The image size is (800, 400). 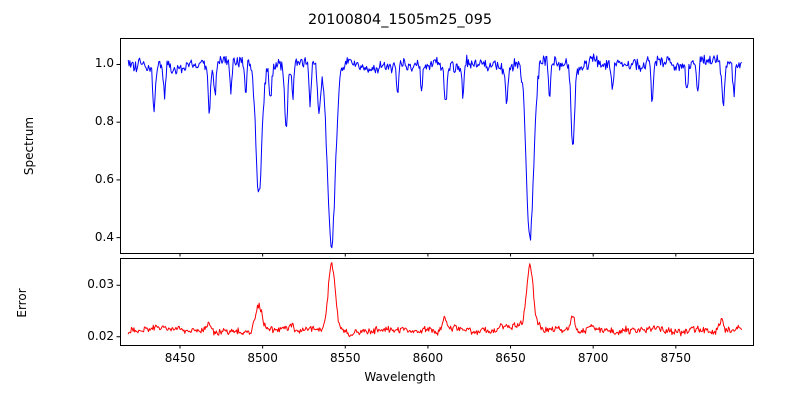 What do you see at coordinates (428, 358) in the screenshot?
I see `xtick-label-3: 8600` at bounding box center [428, 358].